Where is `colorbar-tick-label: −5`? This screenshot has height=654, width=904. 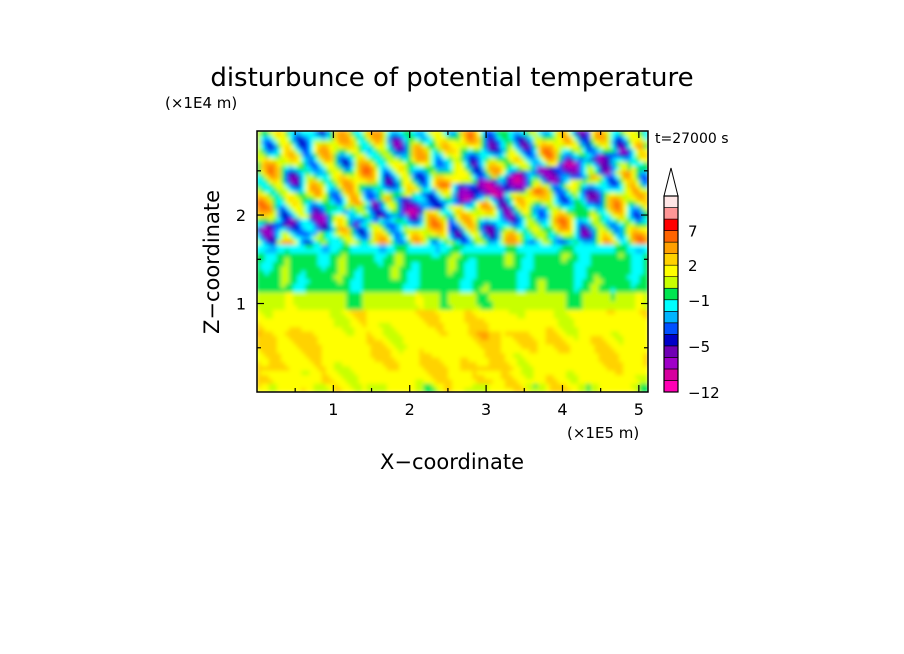
colorbar-tick-label: −5 is located at coordinates (699, 347).